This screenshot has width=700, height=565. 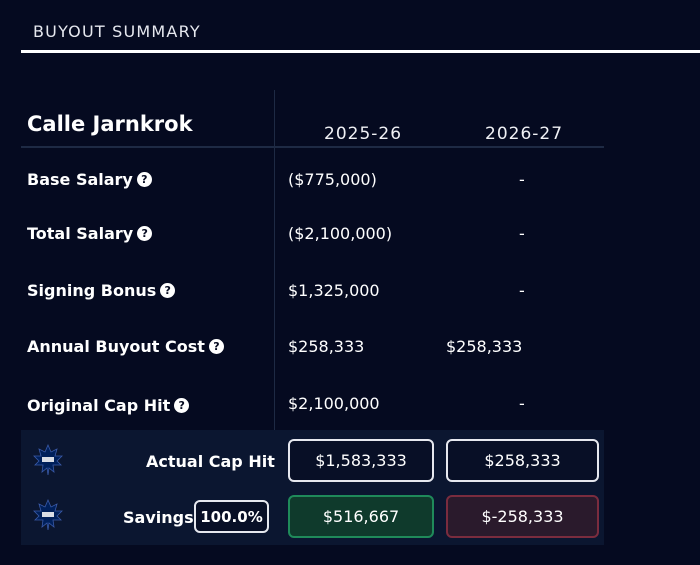 What do you see at coordinates (363, 134) in the screenshot?
I see `season-header-2025-26: 2025-26` at bounding box center [363, 134].